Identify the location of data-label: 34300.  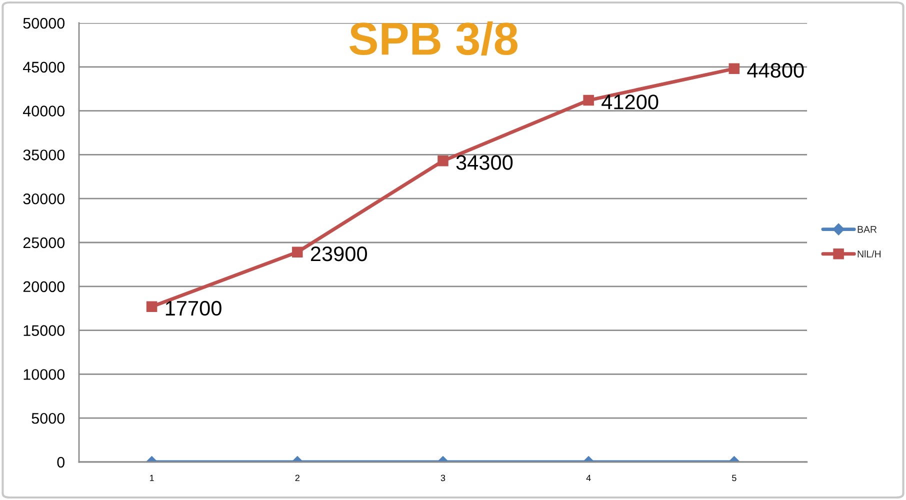
(484, 162).